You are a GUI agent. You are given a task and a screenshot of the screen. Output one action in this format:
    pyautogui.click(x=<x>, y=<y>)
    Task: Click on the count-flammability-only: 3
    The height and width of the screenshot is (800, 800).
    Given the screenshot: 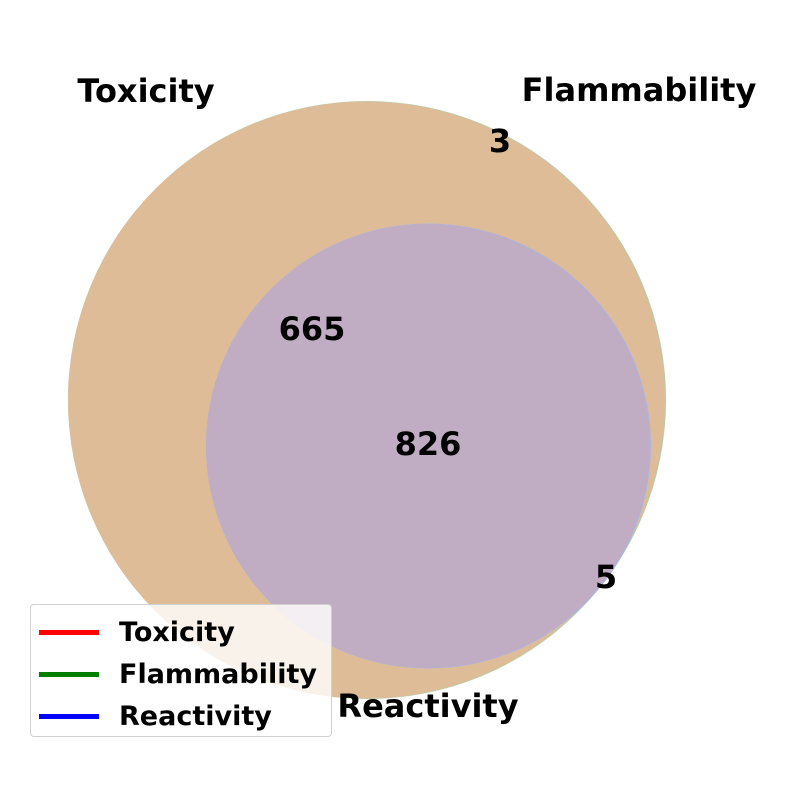 What is the action you would take?
    pyautogui.click(x=500, y=141)
    